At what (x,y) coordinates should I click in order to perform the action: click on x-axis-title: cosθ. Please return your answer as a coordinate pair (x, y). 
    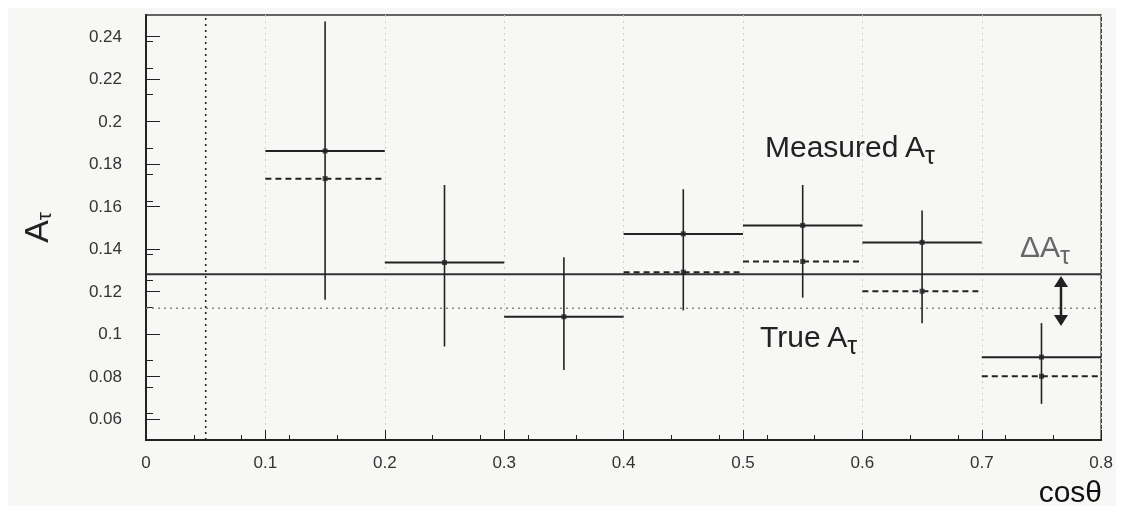
    Looking at the image, I should click on (1070, 491).